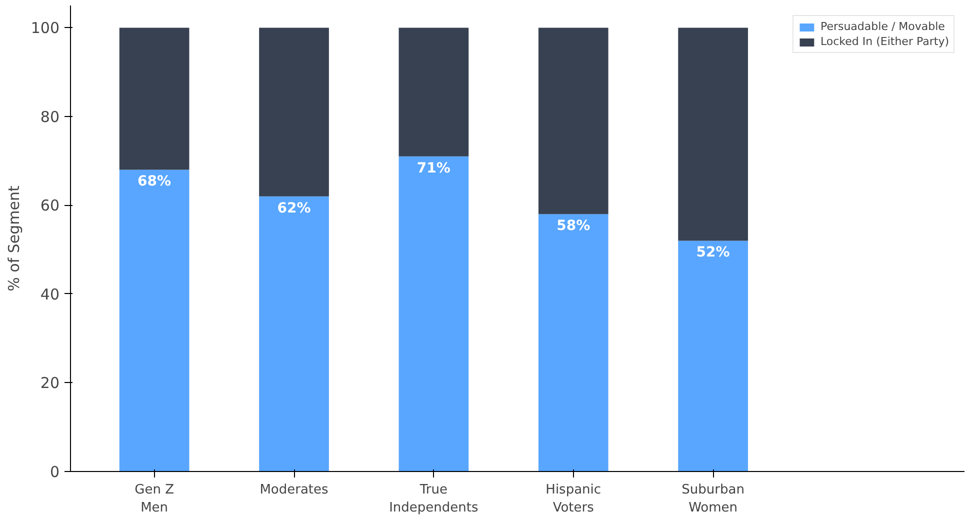  What do you see at coordinates (154, 499) in the screenshot?
I see `x-tick-label: Gen Z Men` at bounding box center [154, 499].